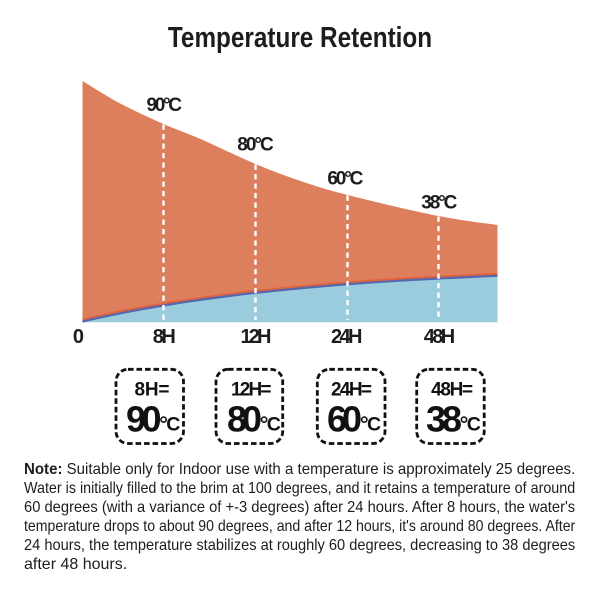 Image resolution: width=600 pixels, height=600 pixels. I want to click on svg-text: 12H, so click(256, 337).